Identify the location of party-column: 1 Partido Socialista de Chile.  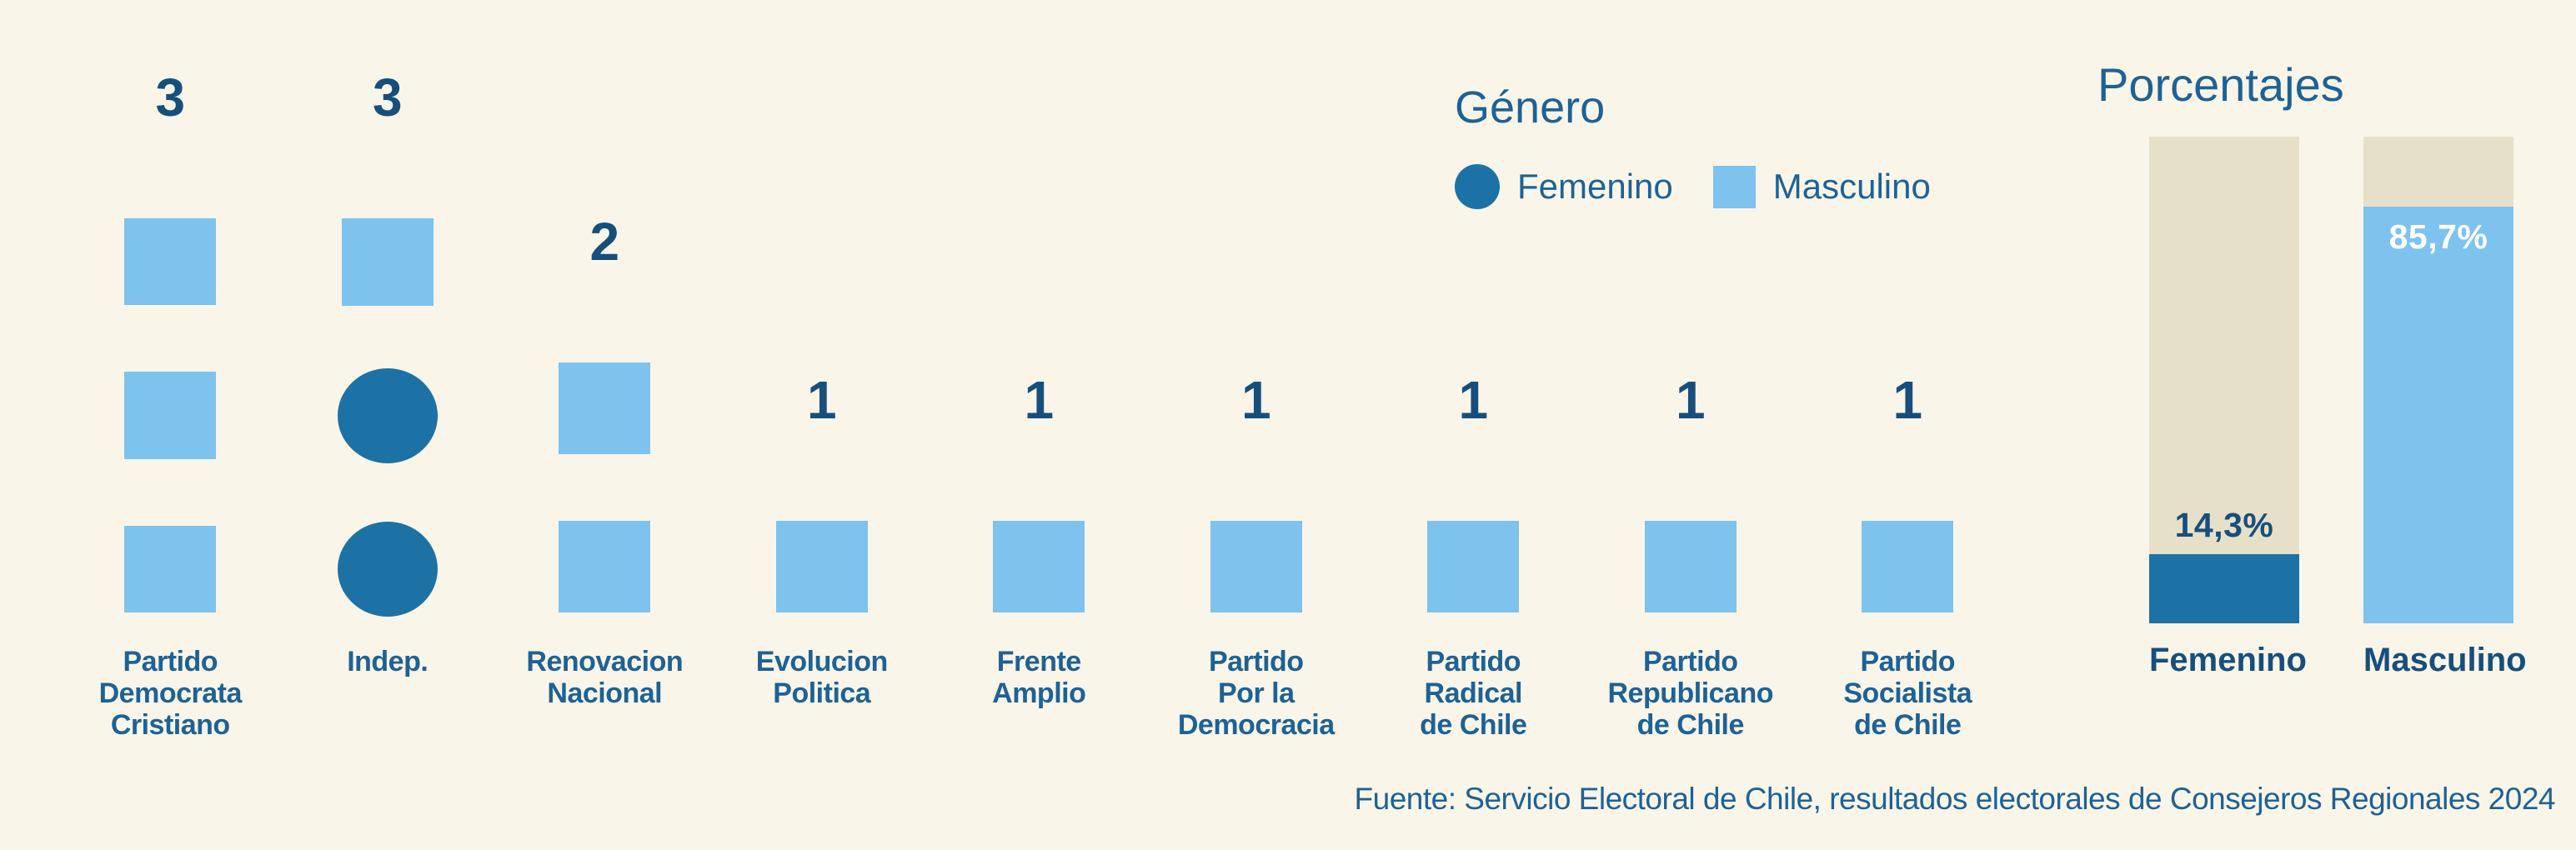
(1908, 406).